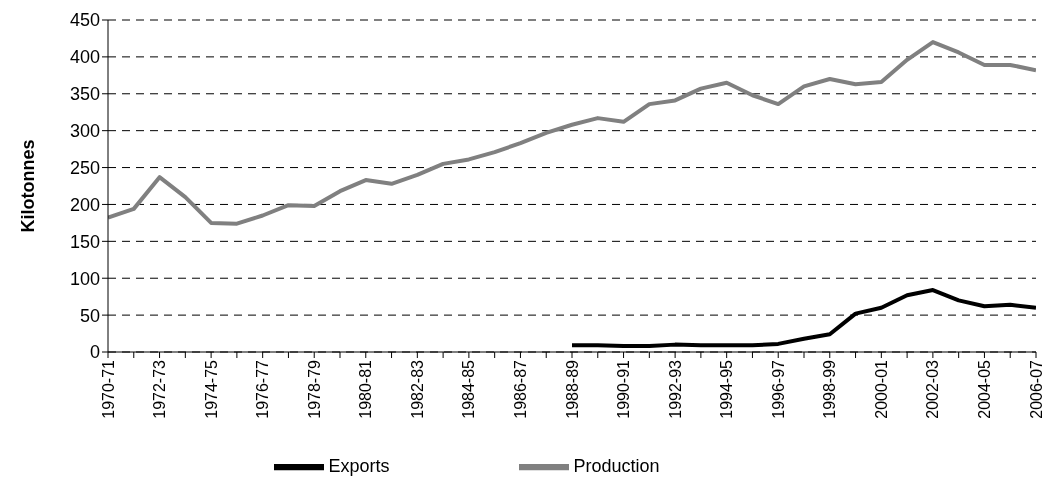 The height and width of the screenshot is (500, 1056). What do you see at coordinates (881, 389) in the screenshot?
I see `x-tick-label: 2000-01` at bounding box center [881, 389].